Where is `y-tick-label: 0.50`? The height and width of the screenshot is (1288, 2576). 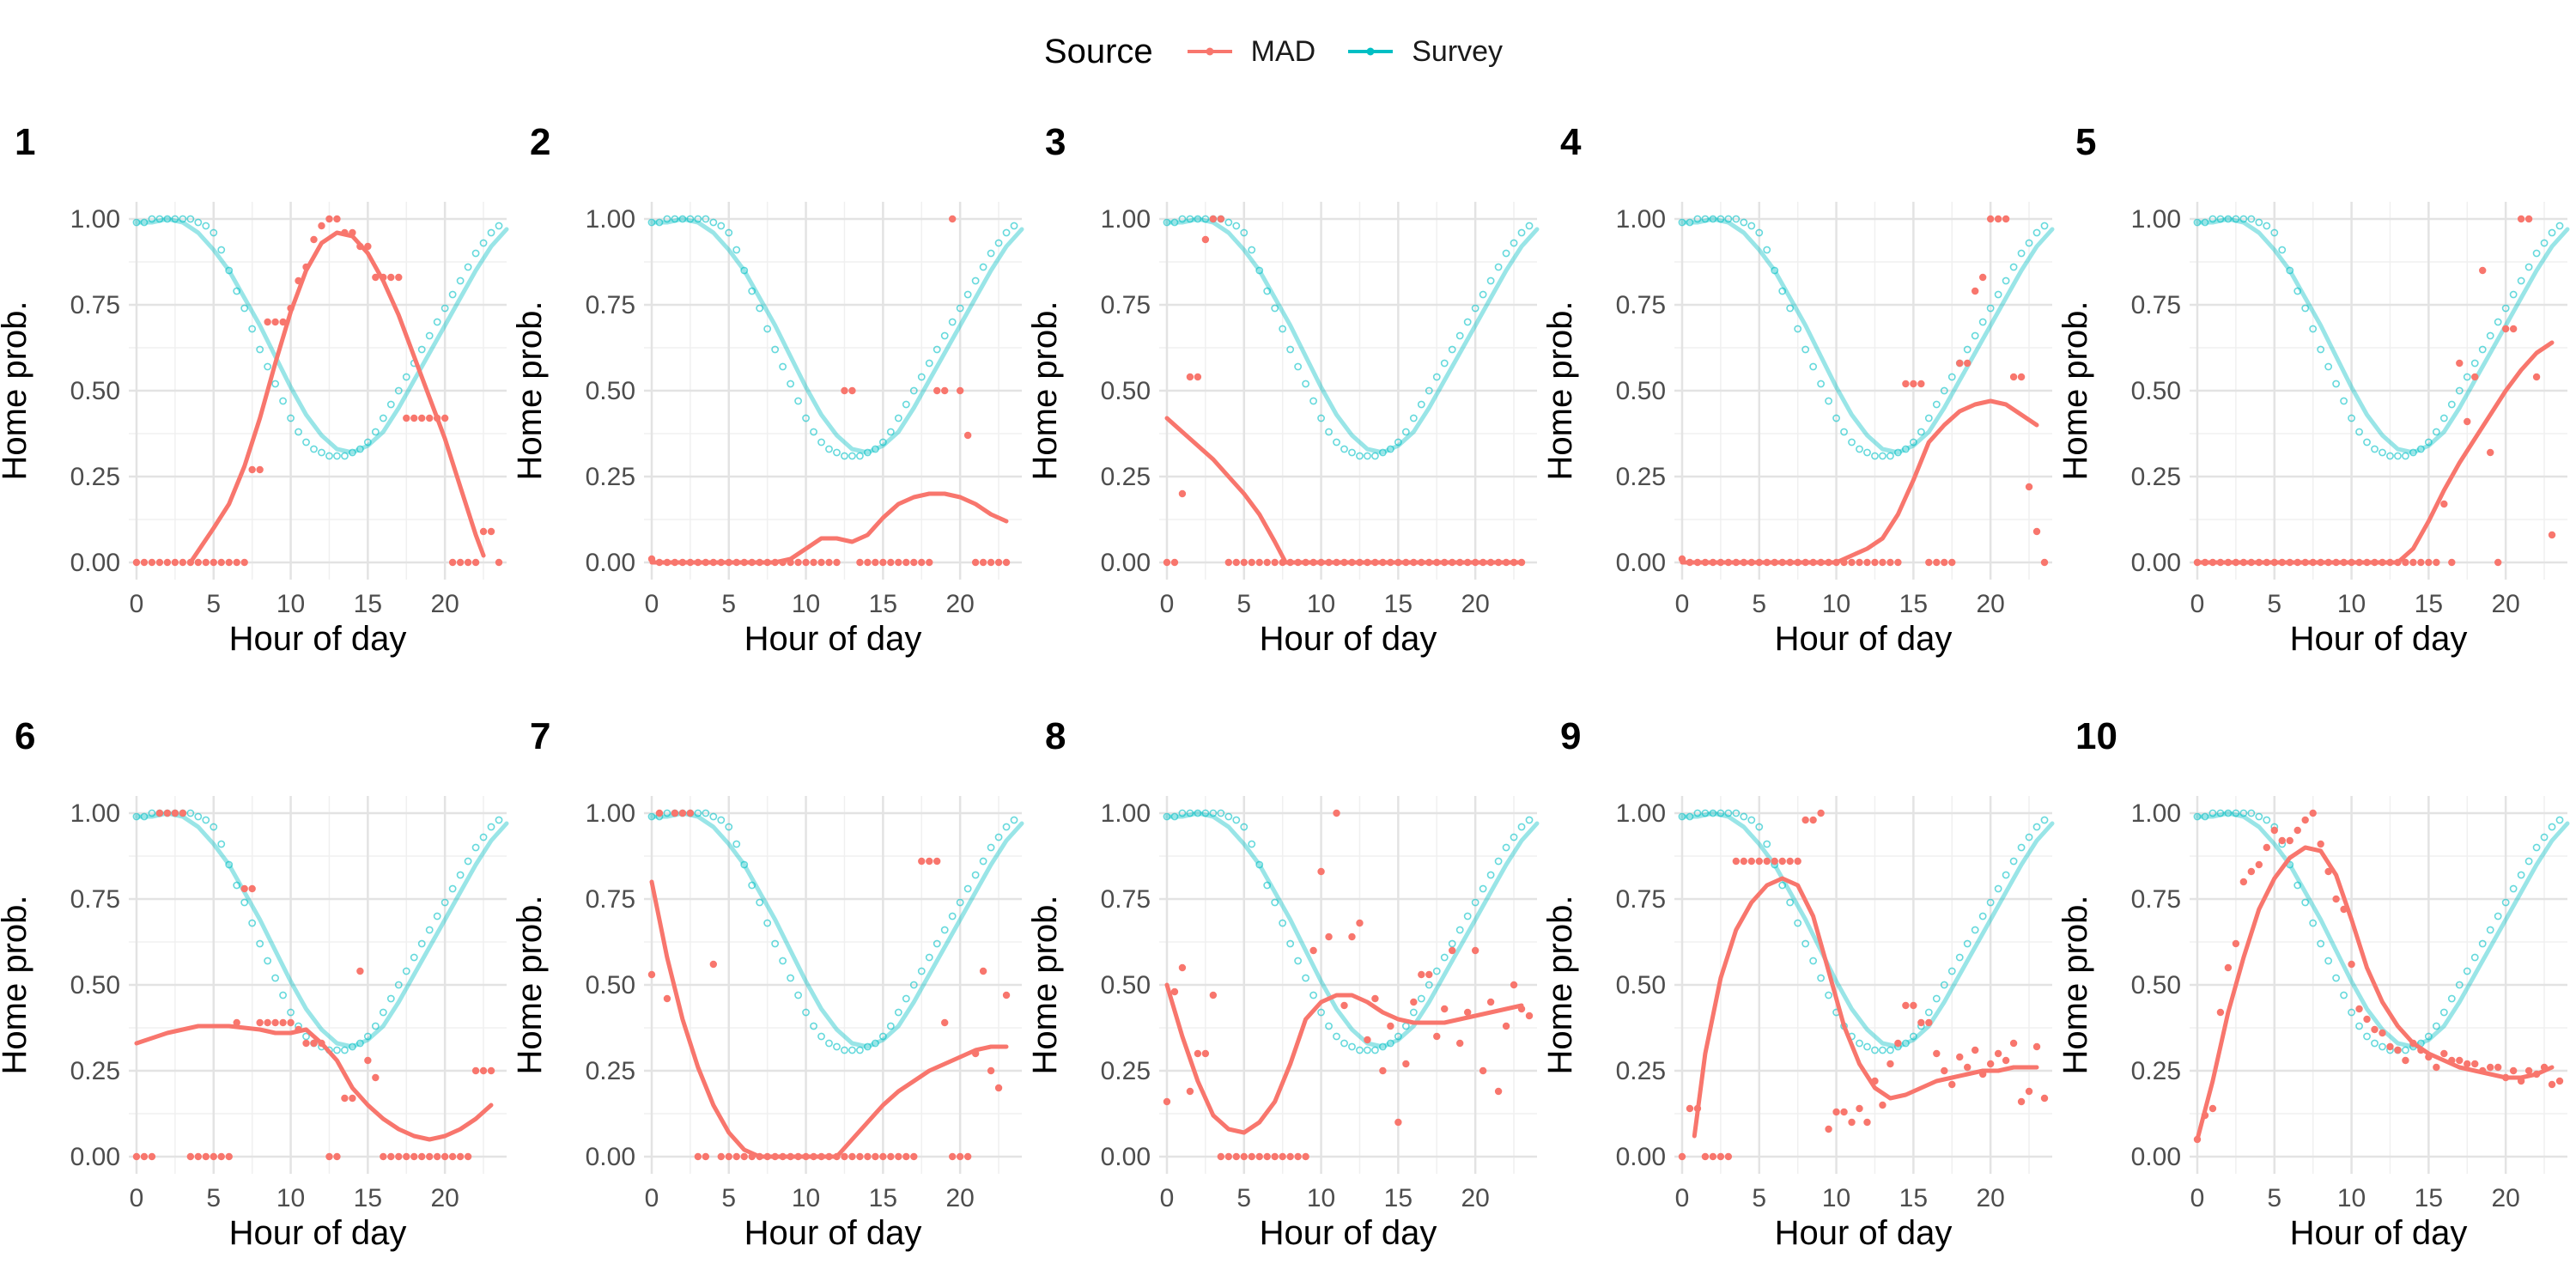 y-tick-label: 0.50 is located at coordinates (610, 391).